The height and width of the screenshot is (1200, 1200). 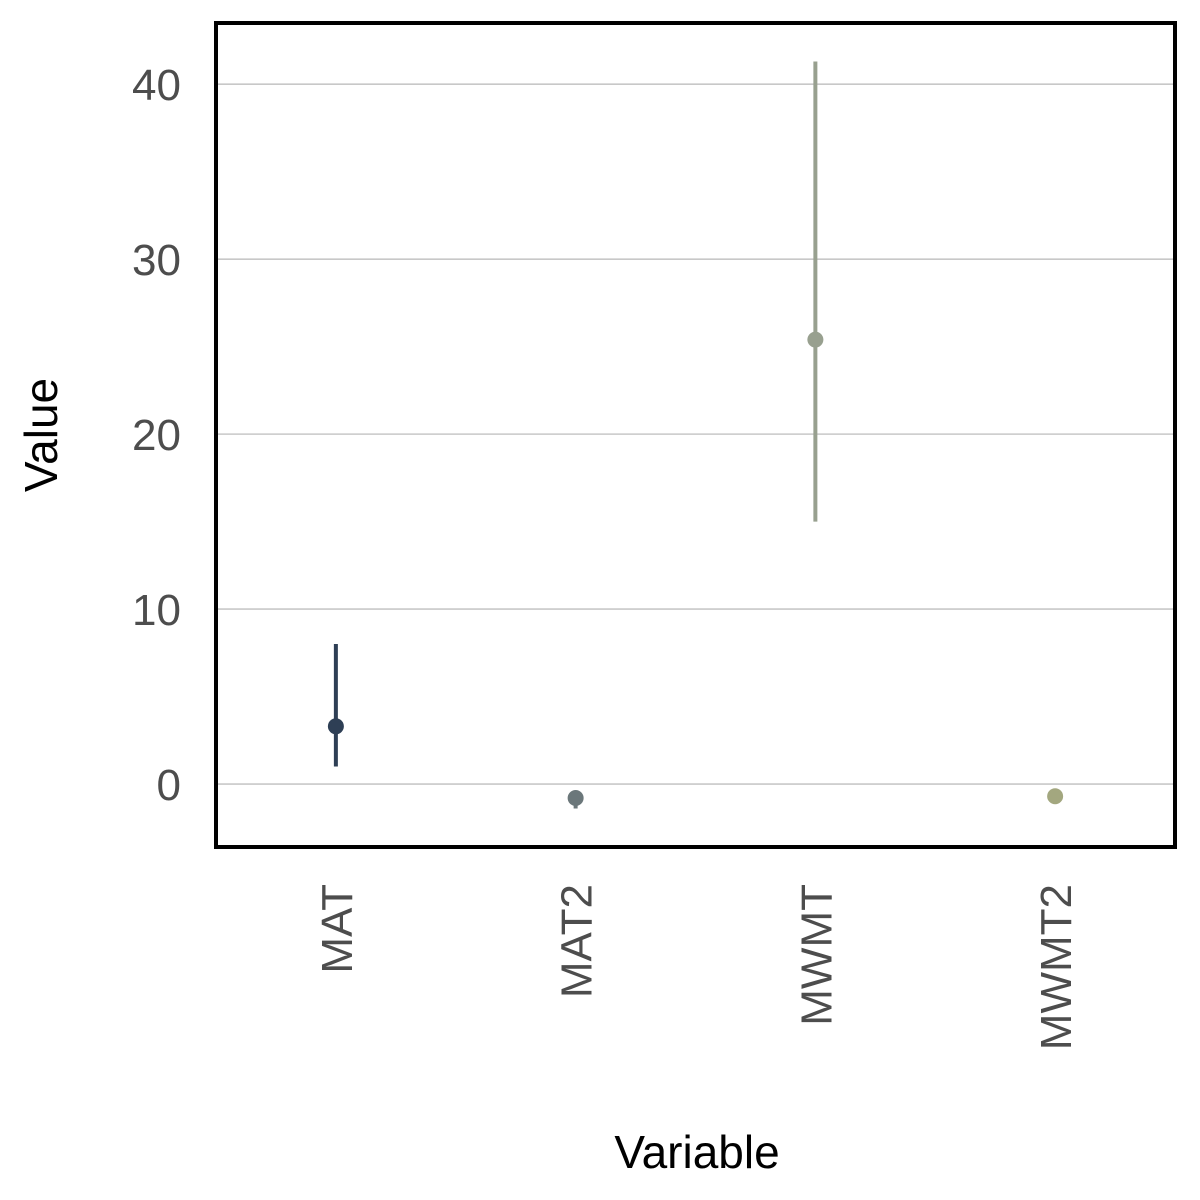 What do you see at coordinates (1055, 796) in the screenshot?
I see `point-mwmt2` at bounding box center [1055, 796].